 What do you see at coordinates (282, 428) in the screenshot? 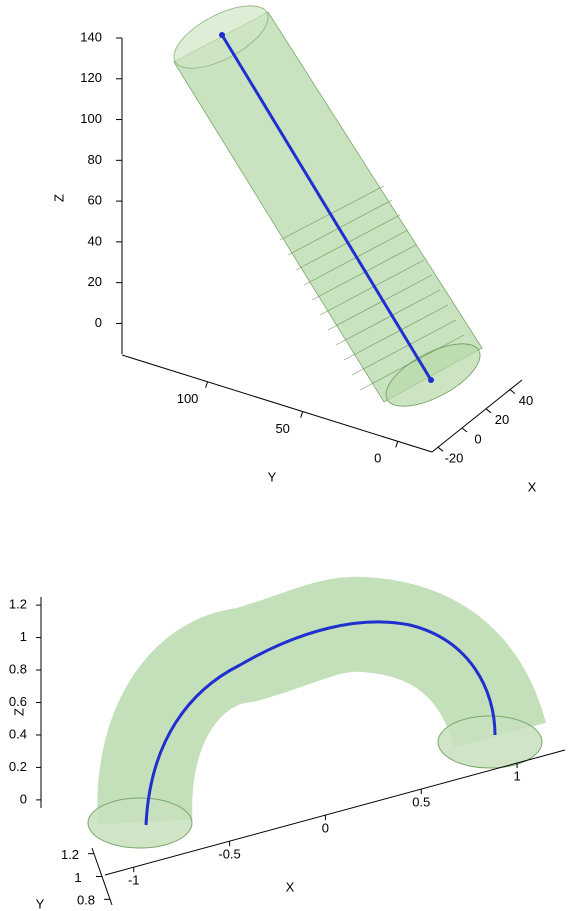
I see `y-tick-label: 50` at bounding box center [282, 428].